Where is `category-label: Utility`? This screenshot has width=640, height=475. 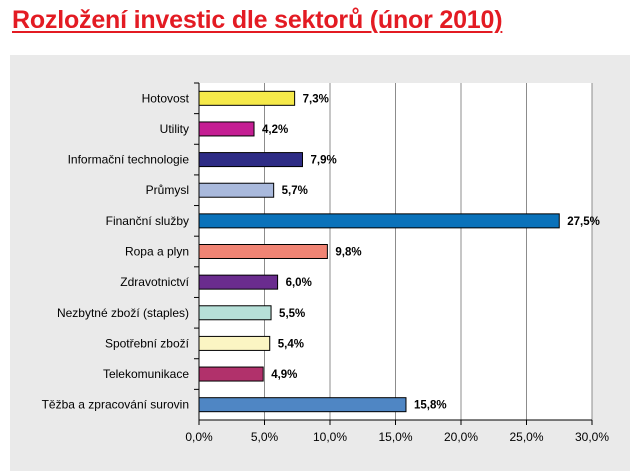 category-label: Utility is located at coordinates (174, 129).